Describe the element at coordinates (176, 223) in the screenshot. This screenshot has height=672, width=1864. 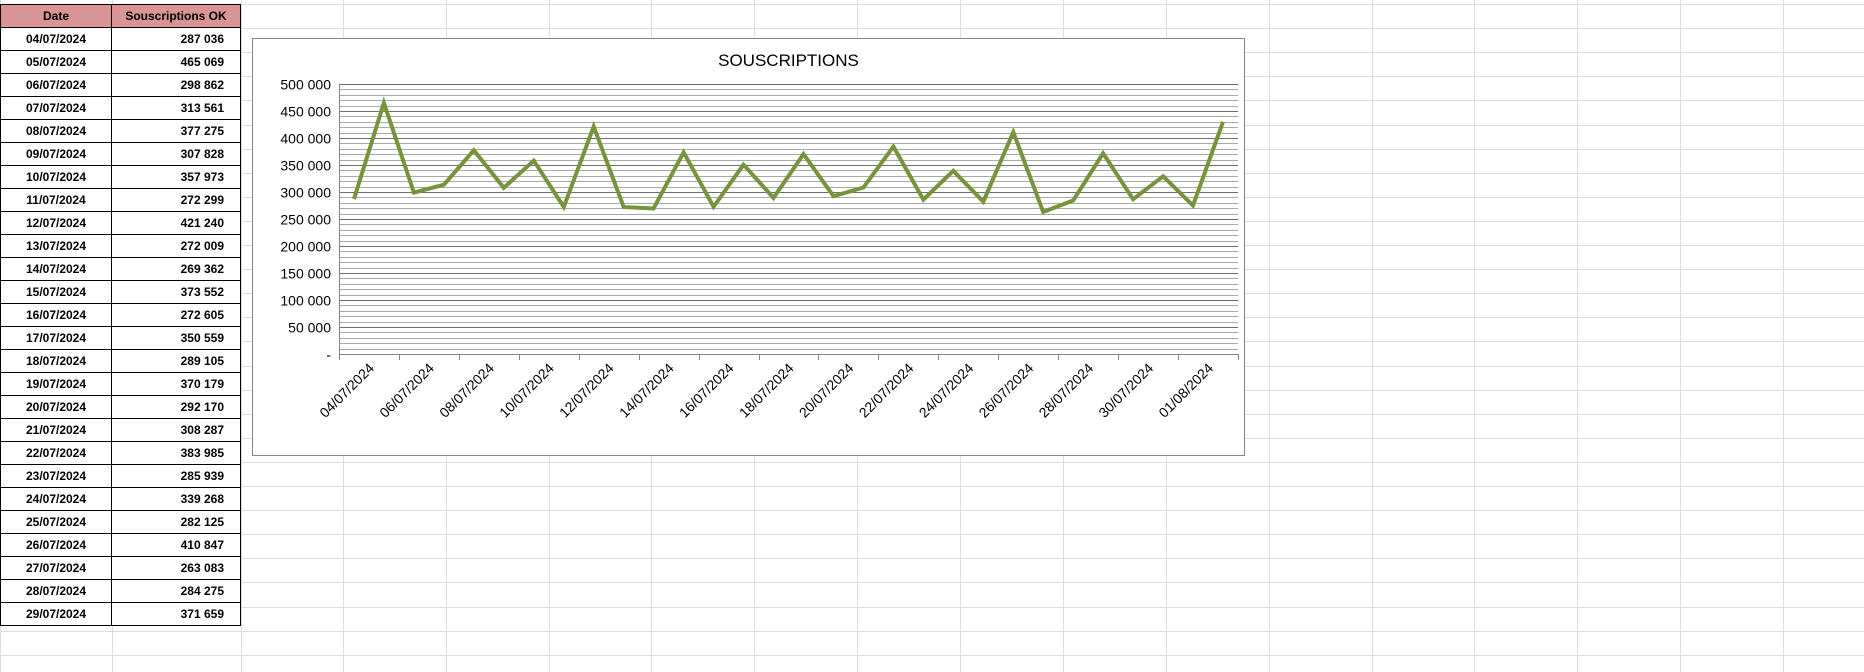
I see `cell-souscriptions: 421 240` at that location.